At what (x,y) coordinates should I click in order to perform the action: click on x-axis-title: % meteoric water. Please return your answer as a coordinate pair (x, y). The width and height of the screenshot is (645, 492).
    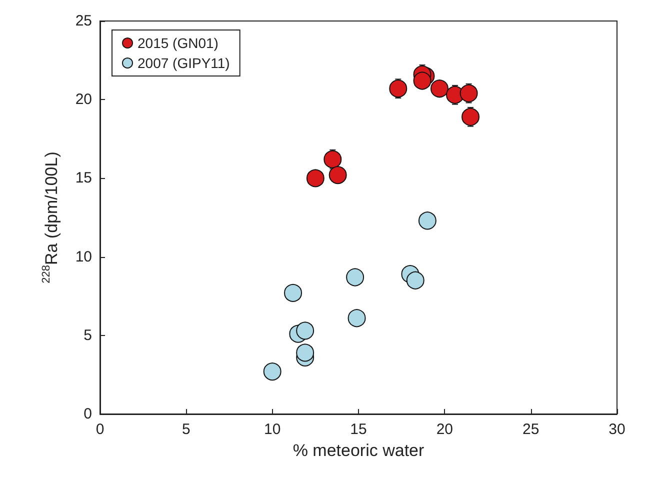
    Looking at the image, I should click on (358, 450).